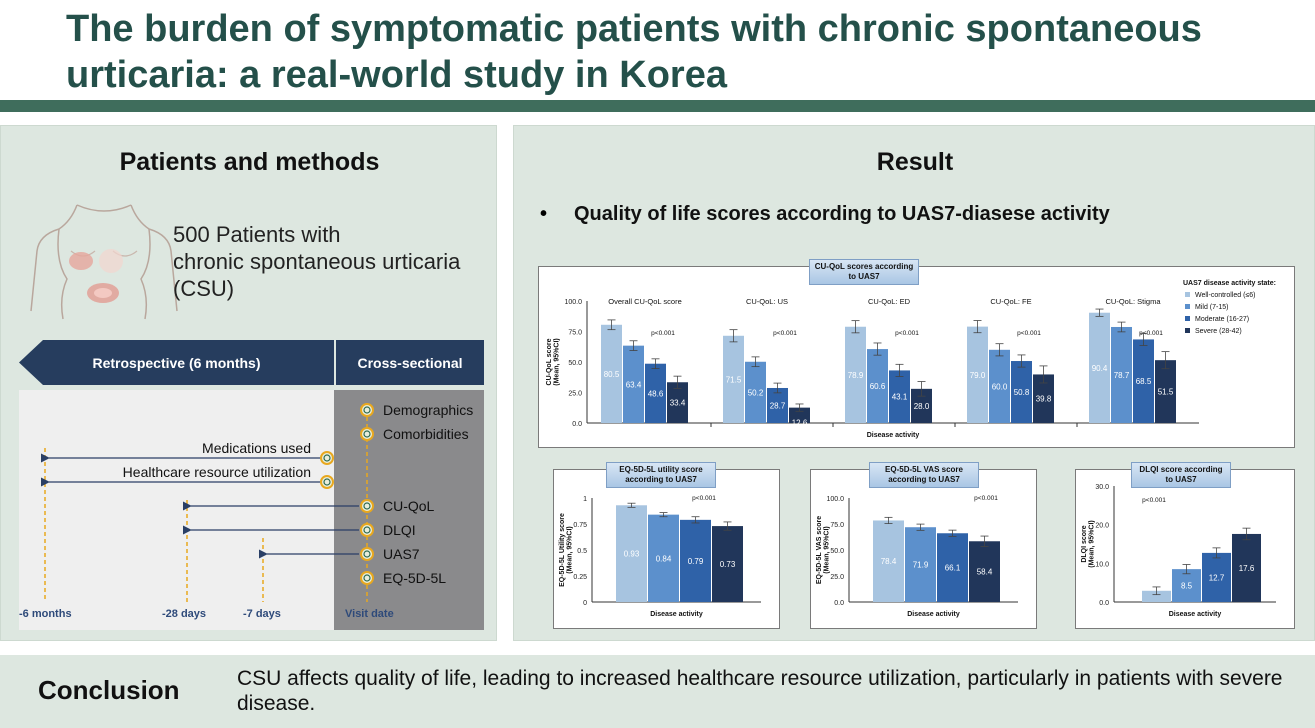 This screenshot has height=728, width=1315. What do you see at coordinates (585, 603) in the screenshot?
I see `eq5d-utility-ytick-label: 0` at bounding box center [585, 603].